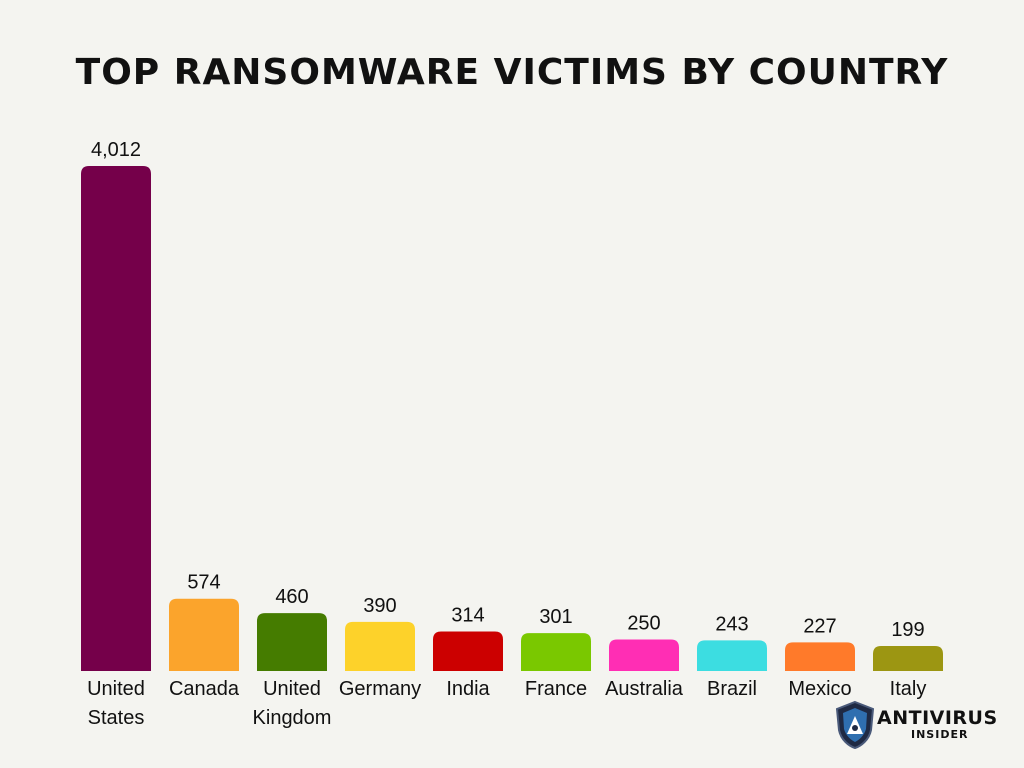 The image size is (1024, 768). What do you see at coordinates (204, 689) in the screenshot?
I see `category-label: Canada` at bounding box center [204, 689].